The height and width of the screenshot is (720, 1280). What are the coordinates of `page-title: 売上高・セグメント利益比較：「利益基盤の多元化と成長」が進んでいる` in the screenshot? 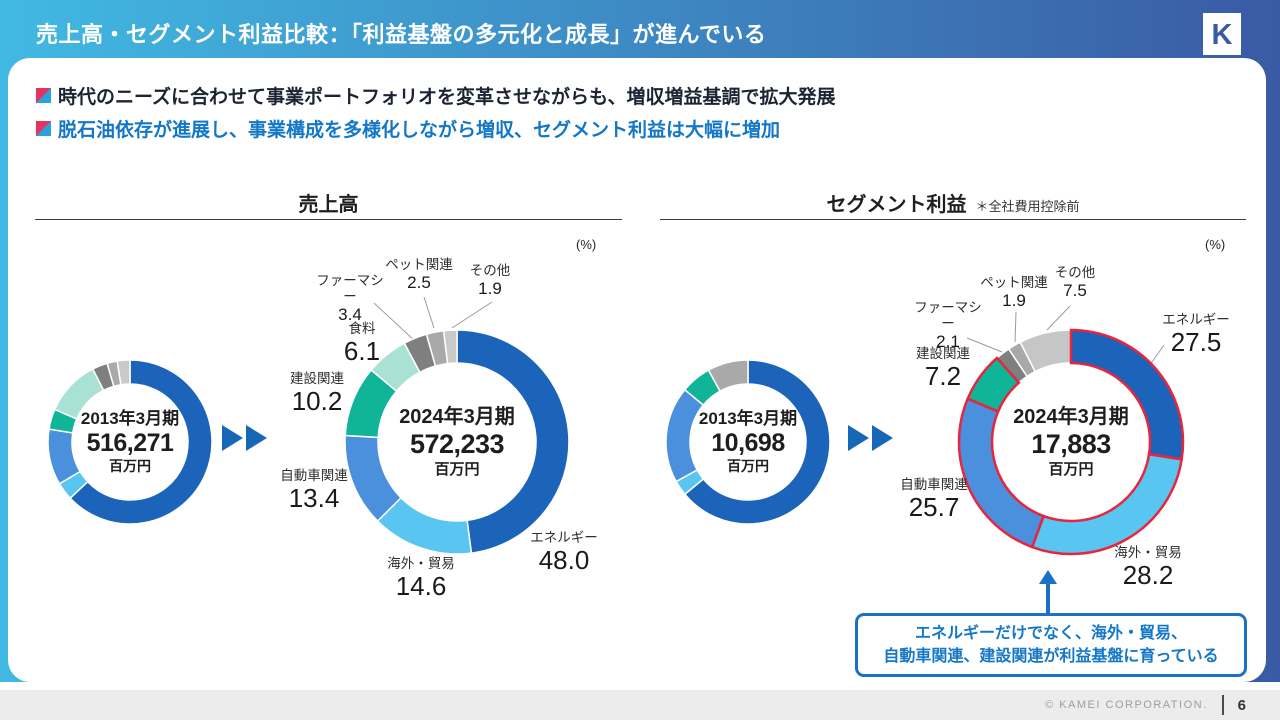 It's located at (401, 34).